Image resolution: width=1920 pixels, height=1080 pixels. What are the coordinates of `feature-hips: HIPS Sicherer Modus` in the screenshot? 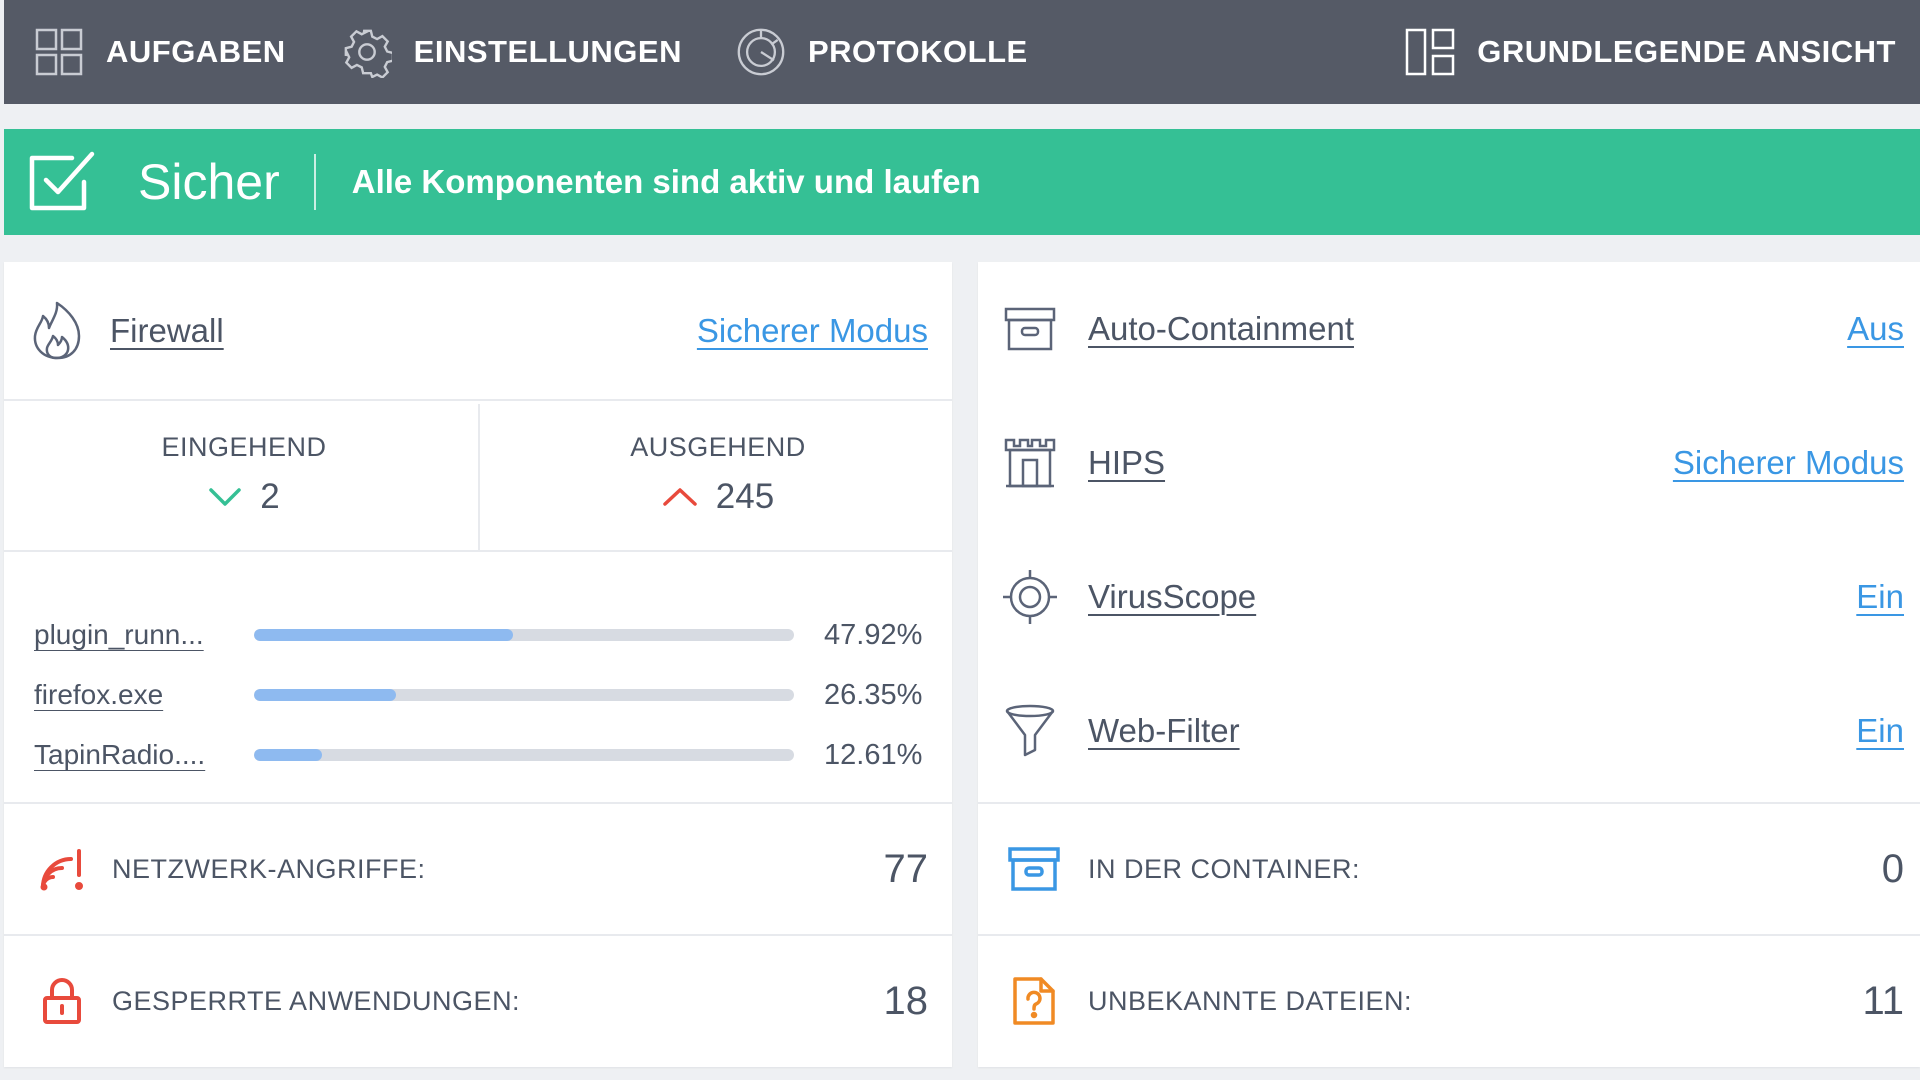 It's located at (1449, 463).